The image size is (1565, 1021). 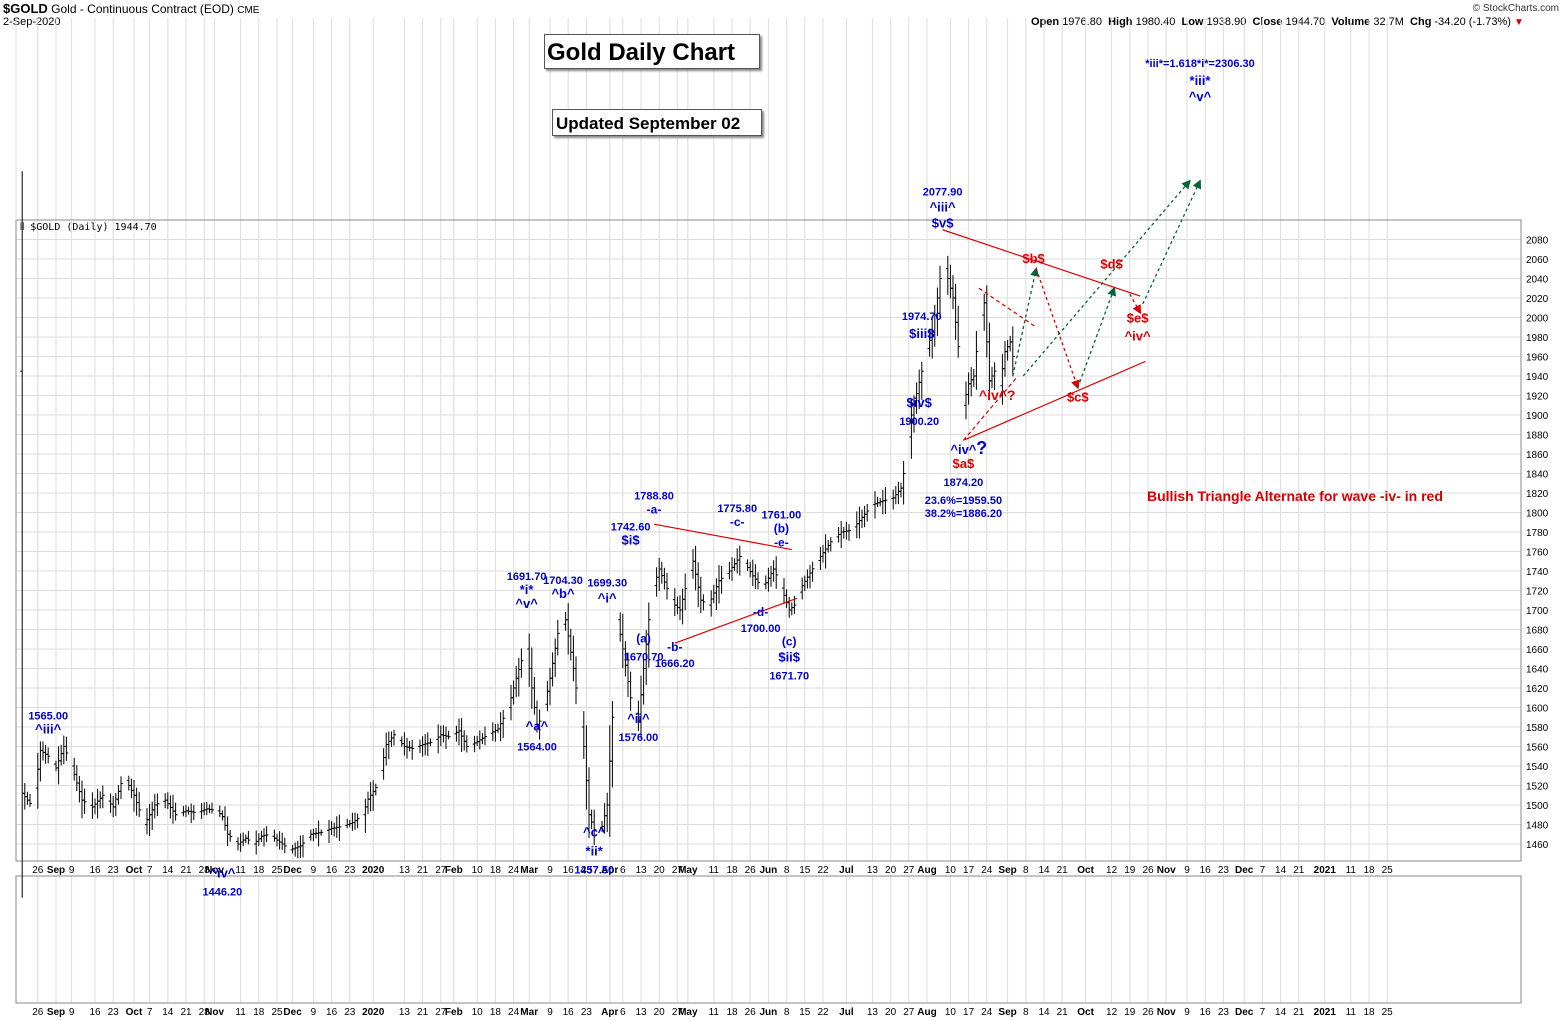 I want to click on wave-label: $v$, so click(x=943, y=223).